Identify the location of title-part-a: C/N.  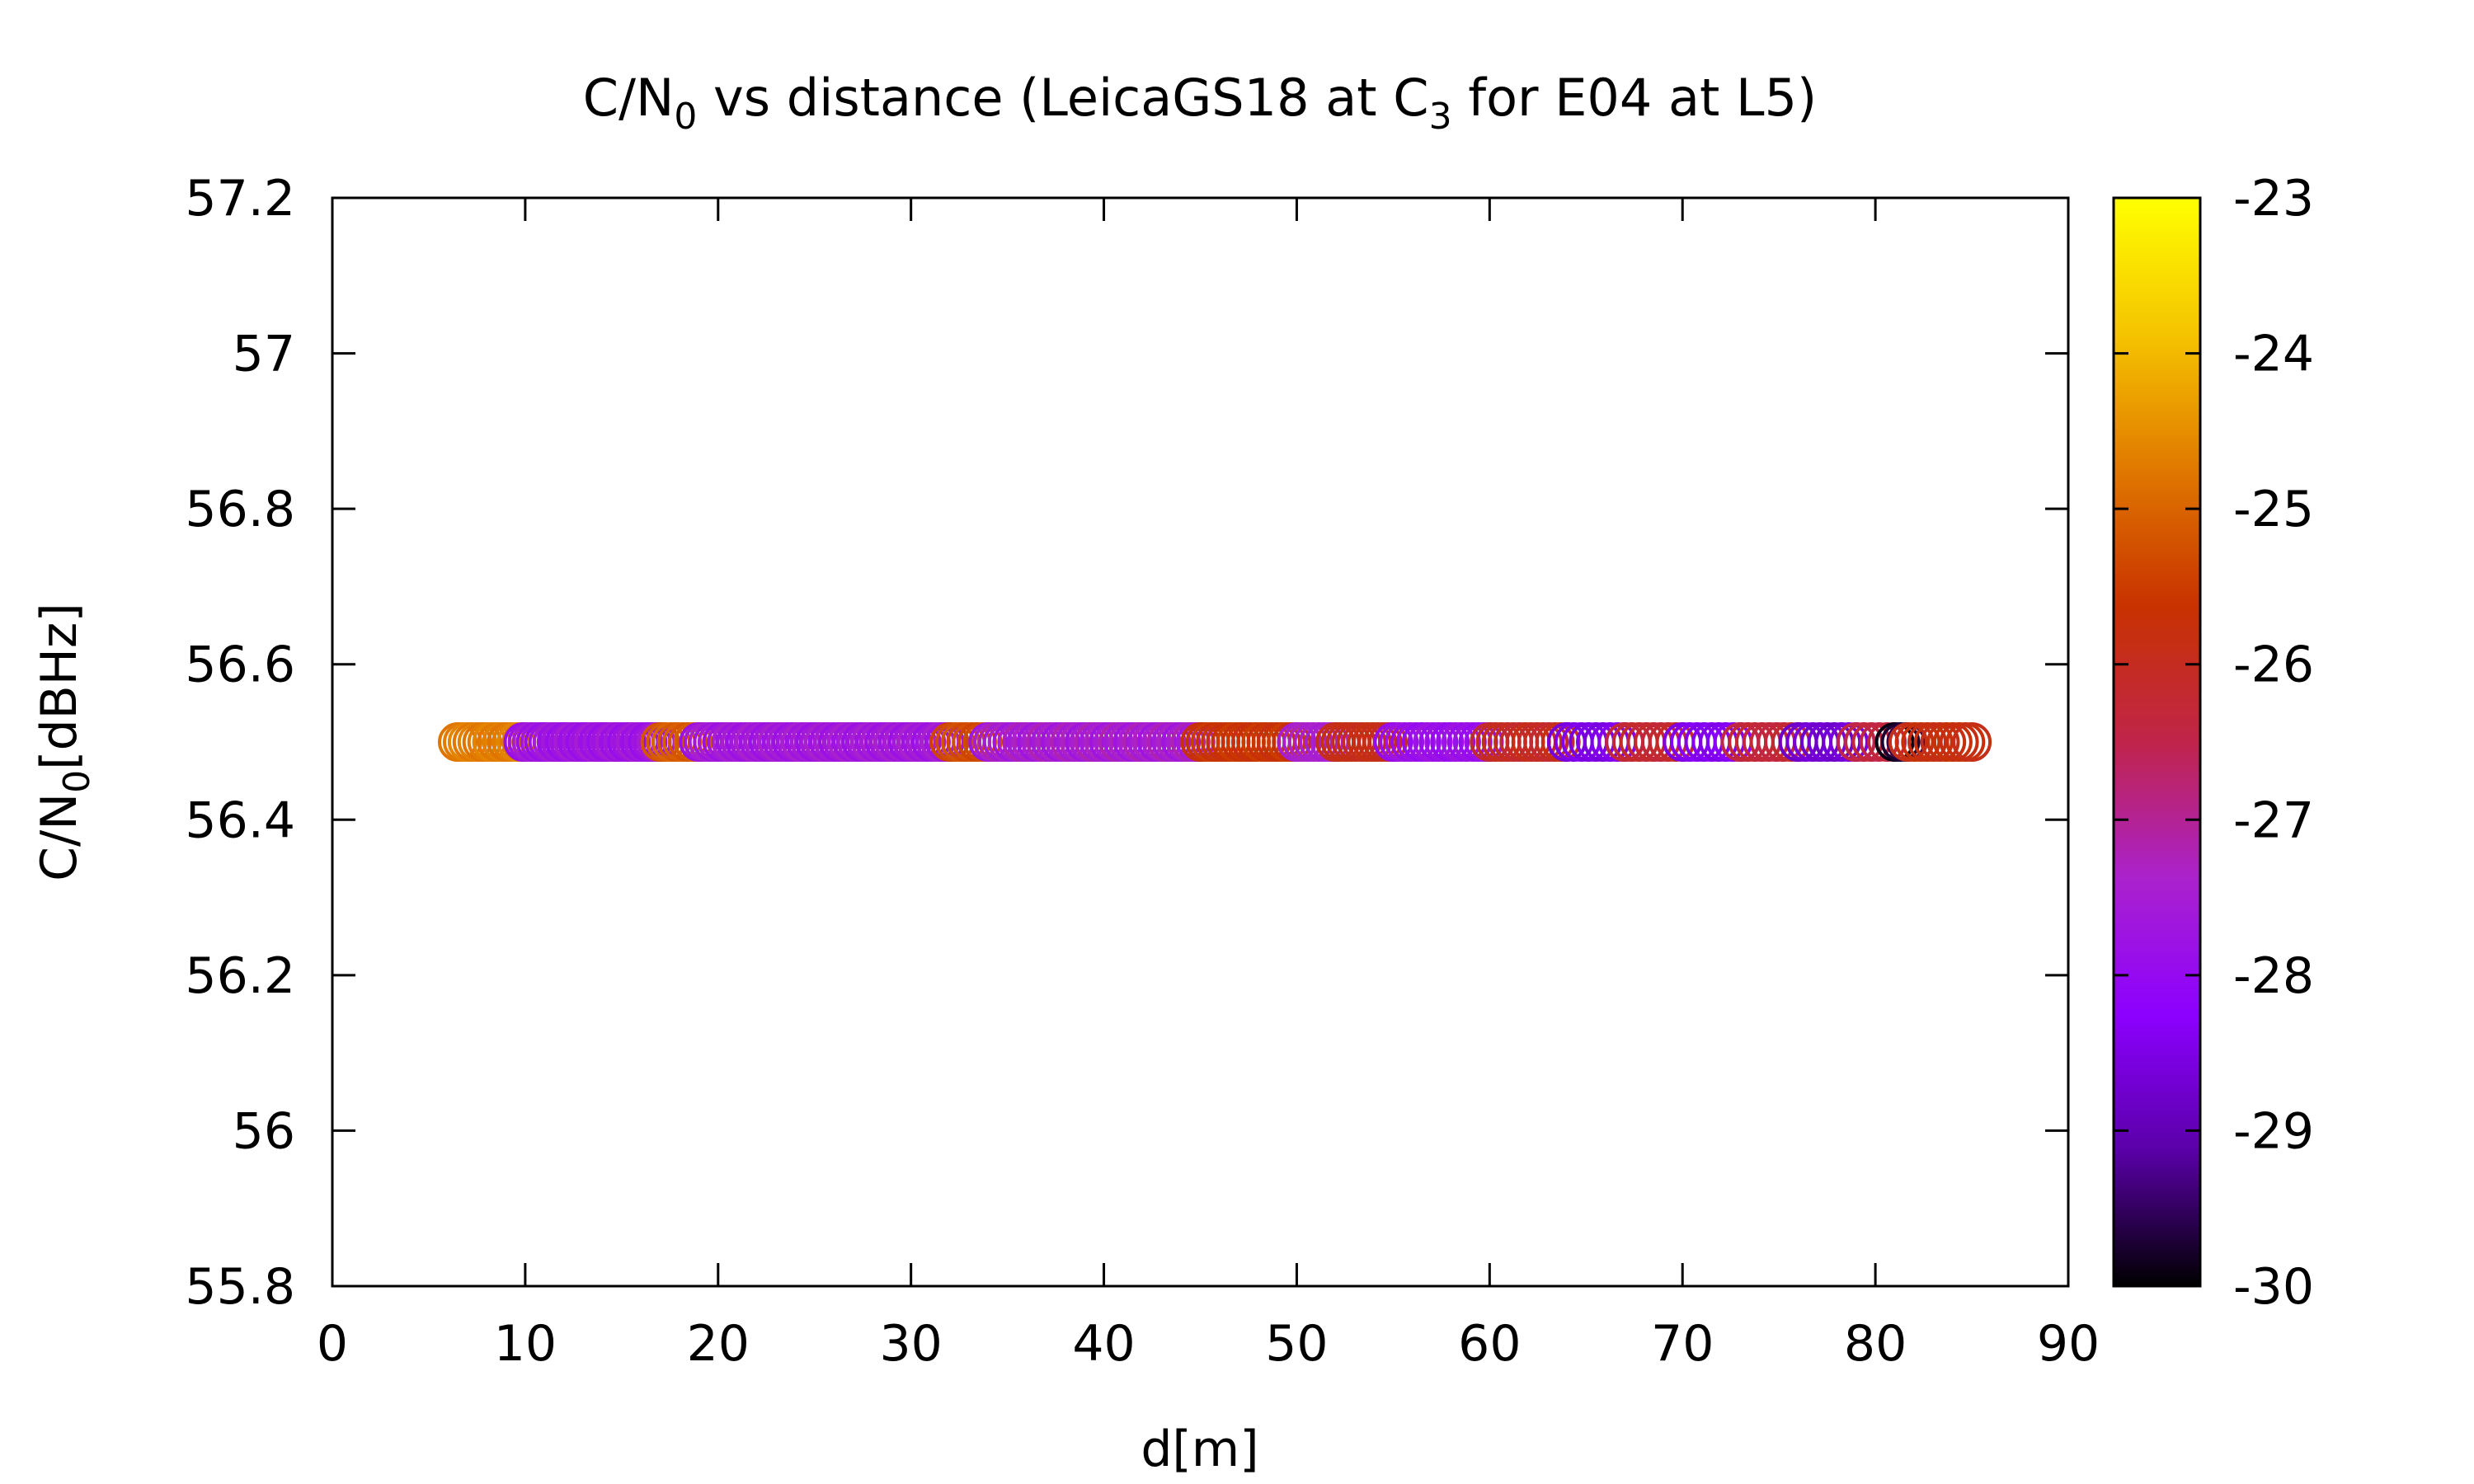
(629, 98).